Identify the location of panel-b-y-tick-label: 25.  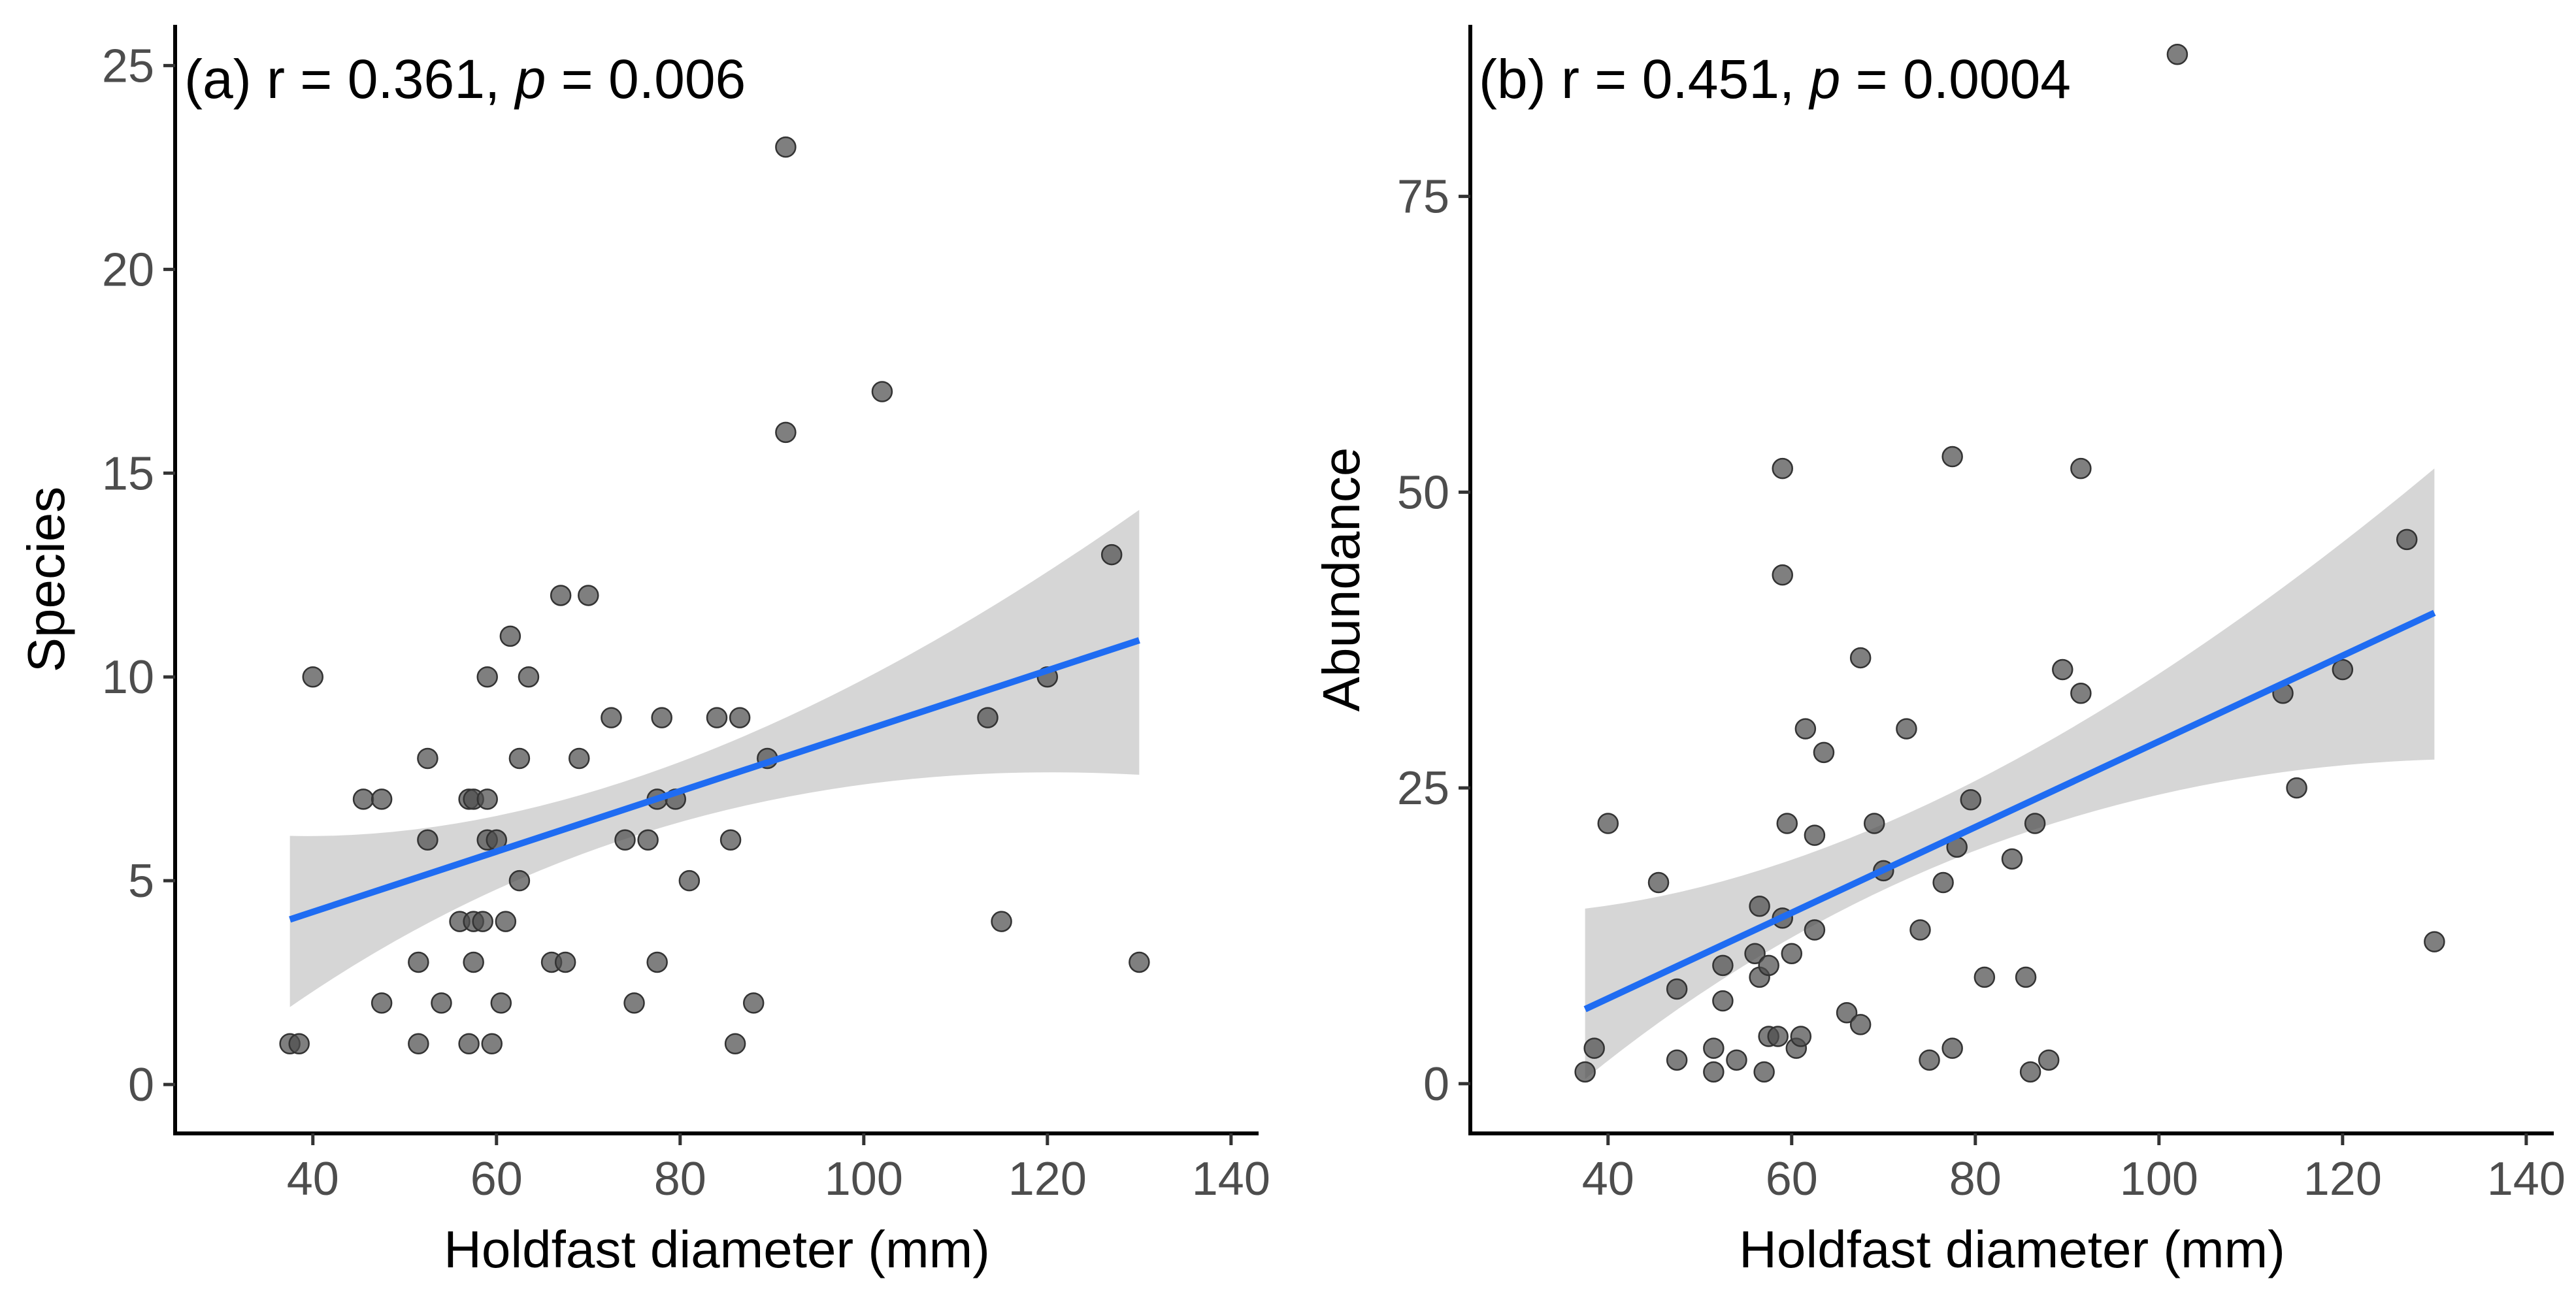
(1423, 788).